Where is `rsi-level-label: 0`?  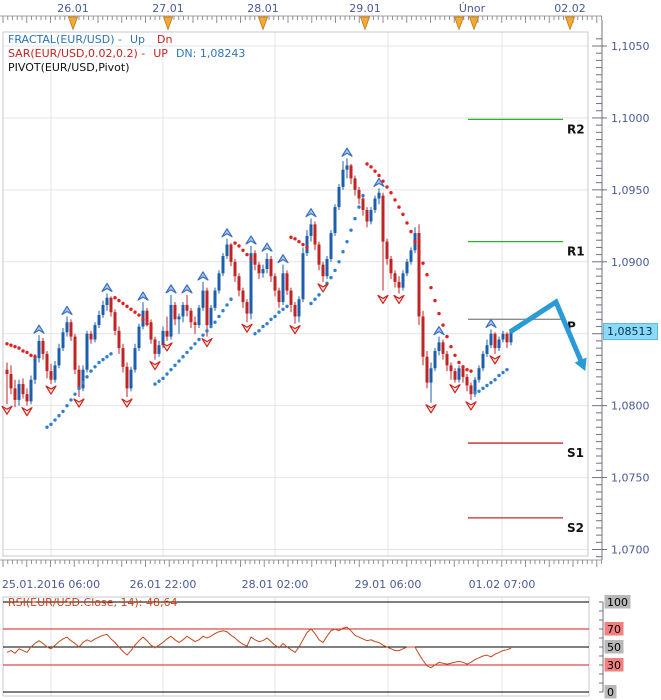 rsi-level-label: 0 is located at coordinates (610, 692).